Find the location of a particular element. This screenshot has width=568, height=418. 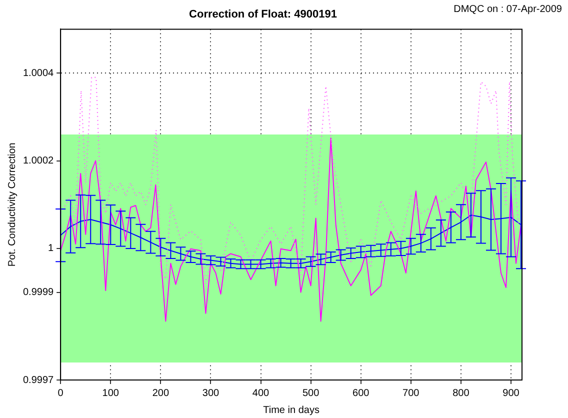

x-tick-label: 500 is located at coordinates (311, 393).